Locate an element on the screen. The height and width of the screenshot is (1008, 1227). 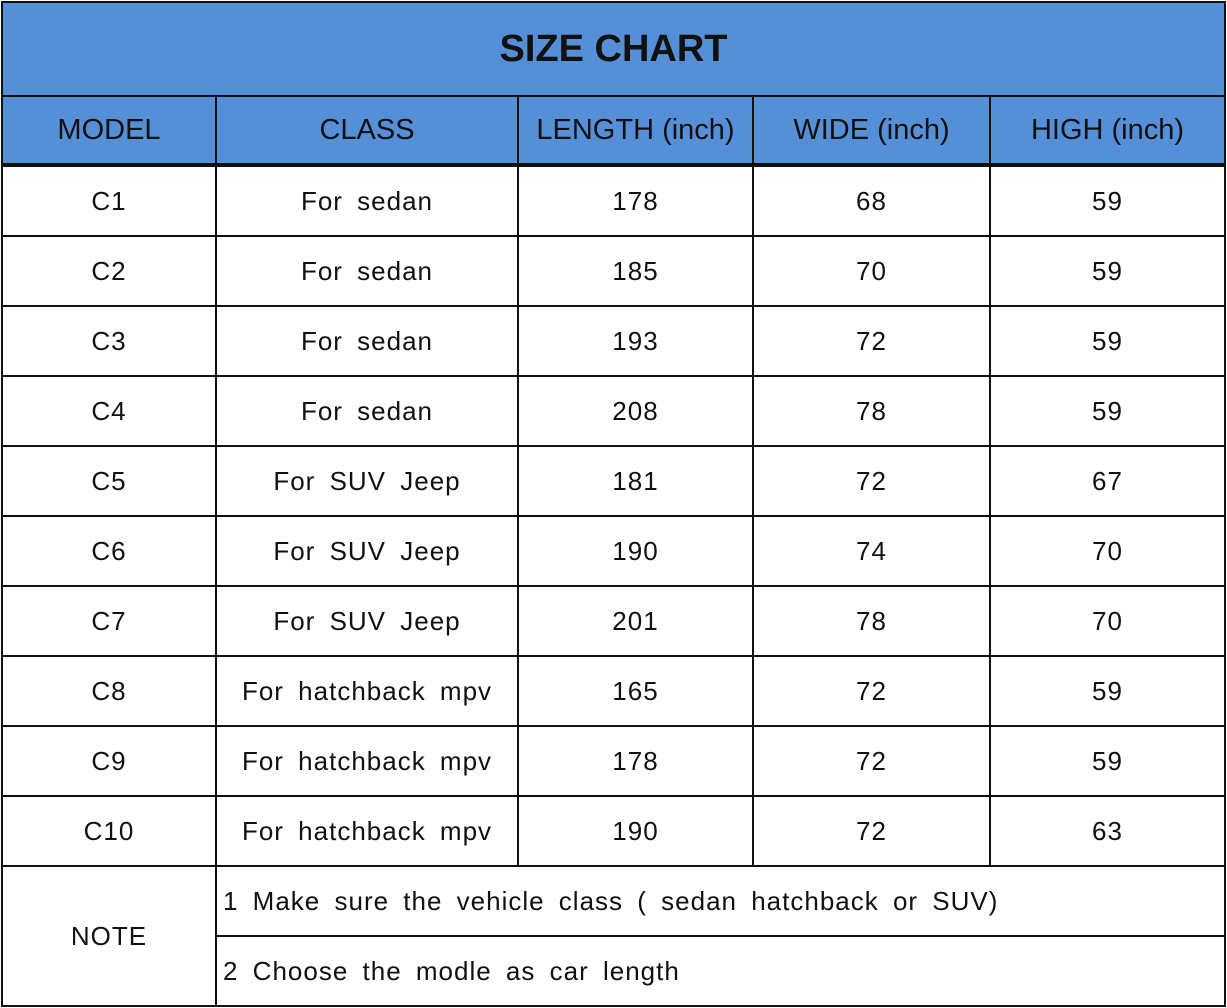
table-row: C8 For hatchback mpv 165 72 59 is located at coordinates (613, 691).